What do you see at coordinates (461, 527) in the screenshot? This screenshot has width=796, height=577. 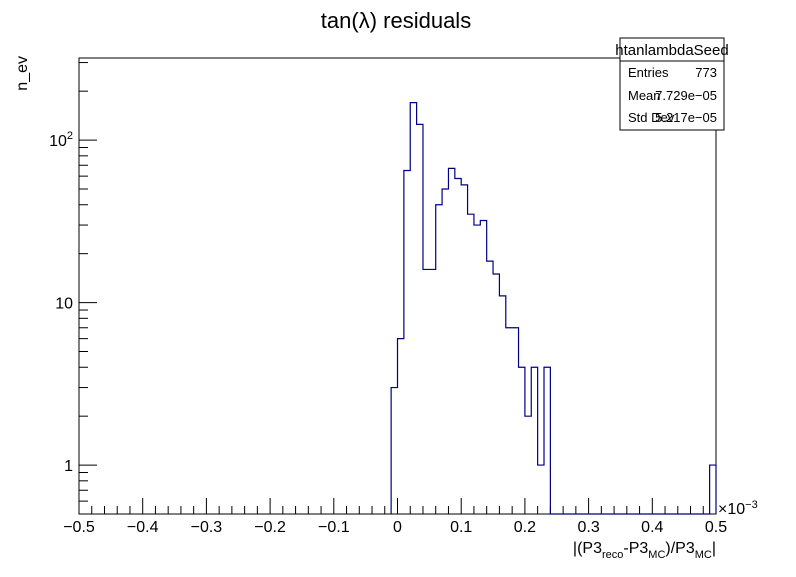 I see `x-tick-label: 0.1` at bounding box center [461, 527].